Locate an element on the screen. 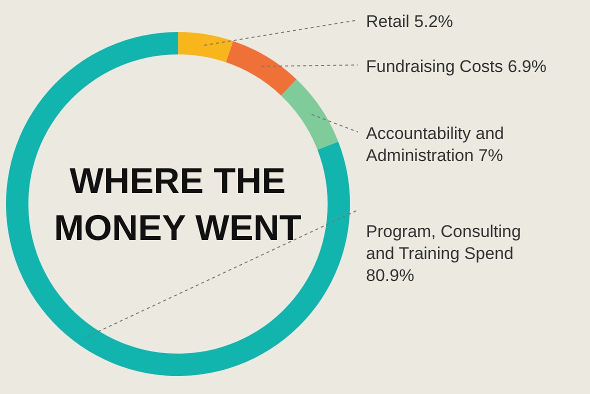 This screenshot has height=394, width=590. slice-label: Fundraising Costs 6.9% is located at coordinates (456, 66).